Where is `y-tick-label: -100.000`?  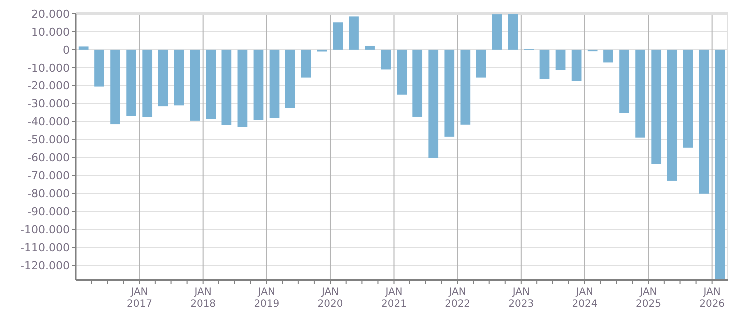 y-tick-label: -100.000 is located at coordinates (45, 230).